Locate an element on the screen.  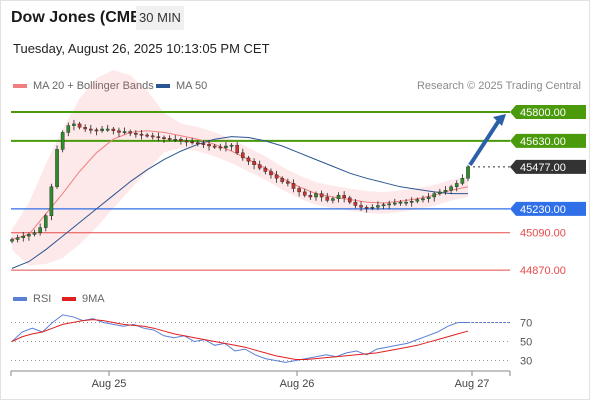
legend-swatch-ma50 is located at coordinates (163, 86).